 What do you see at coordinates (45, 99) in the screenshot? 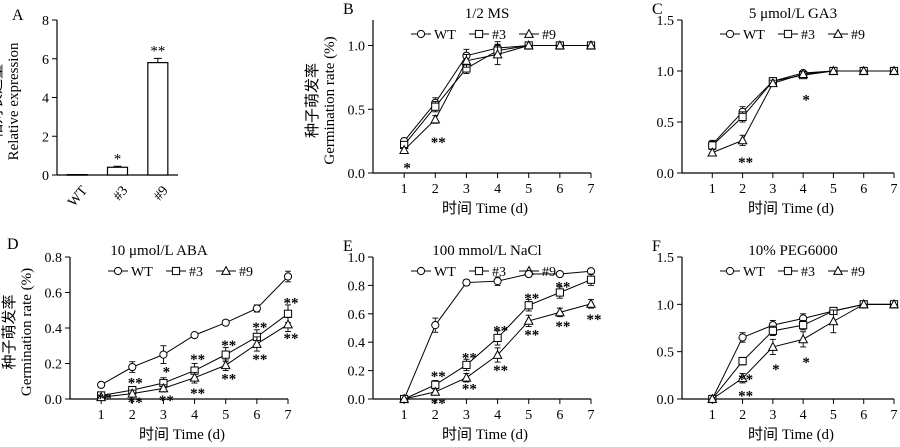
I see `y-tick-label: 4` at bounding box center [45, 99].